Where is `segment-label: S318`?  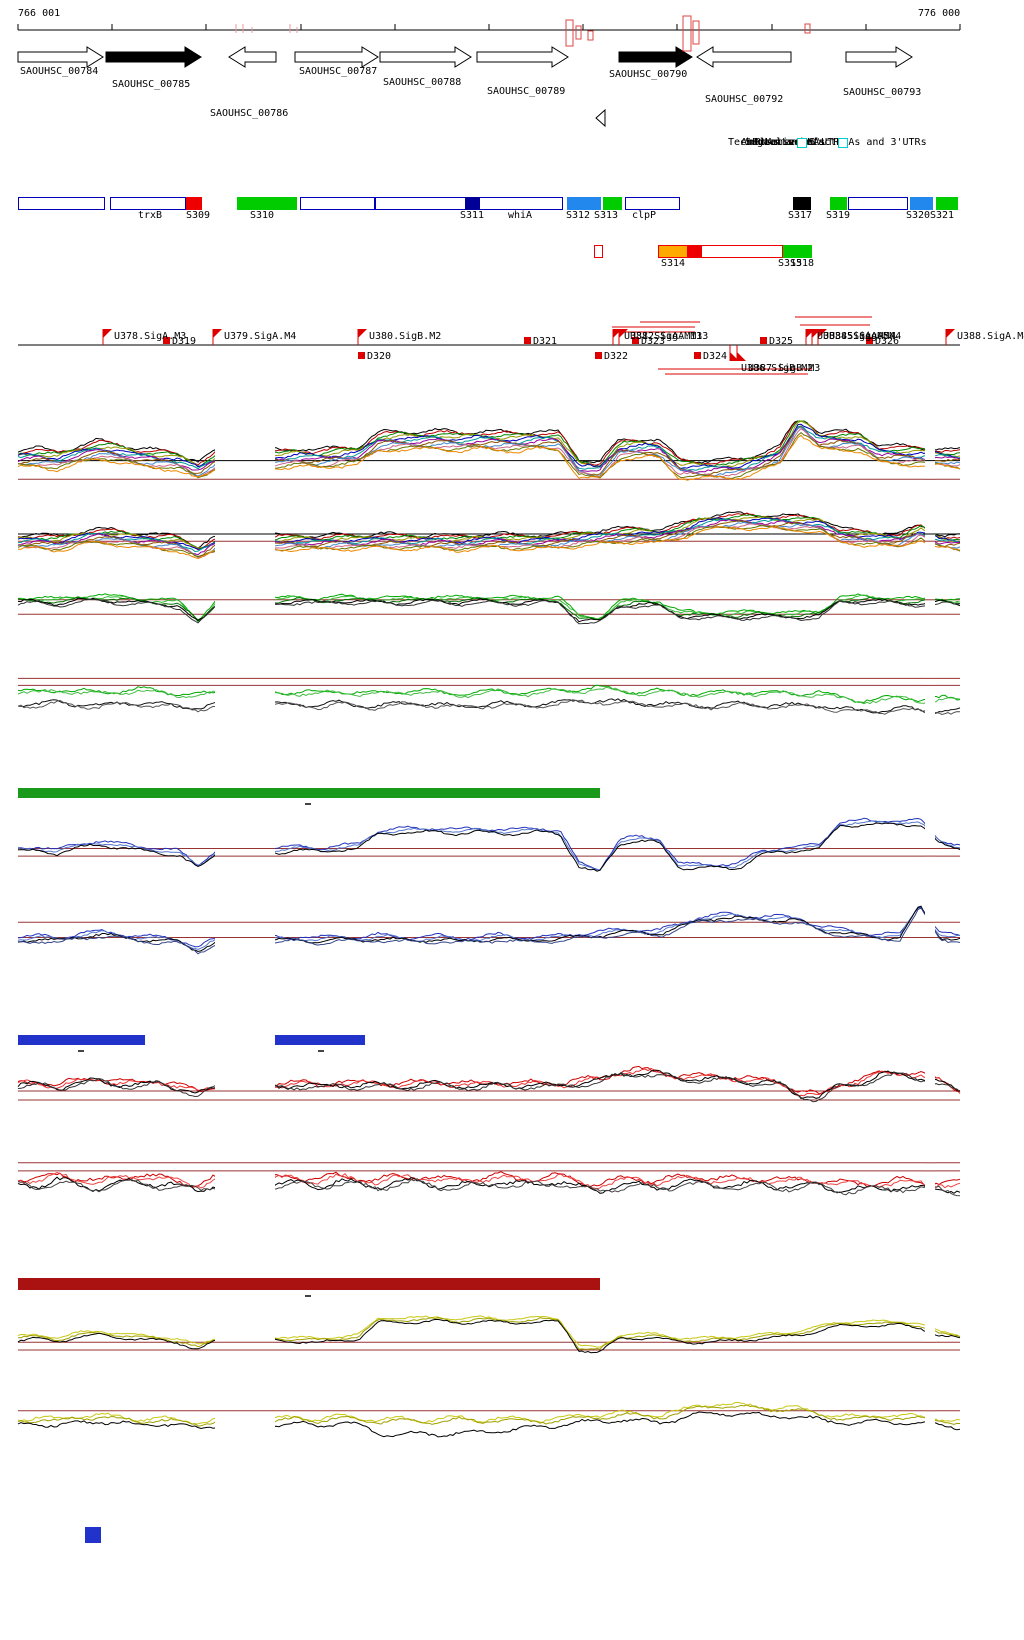
segment-label: S318 is located at coordinates (802, 263).